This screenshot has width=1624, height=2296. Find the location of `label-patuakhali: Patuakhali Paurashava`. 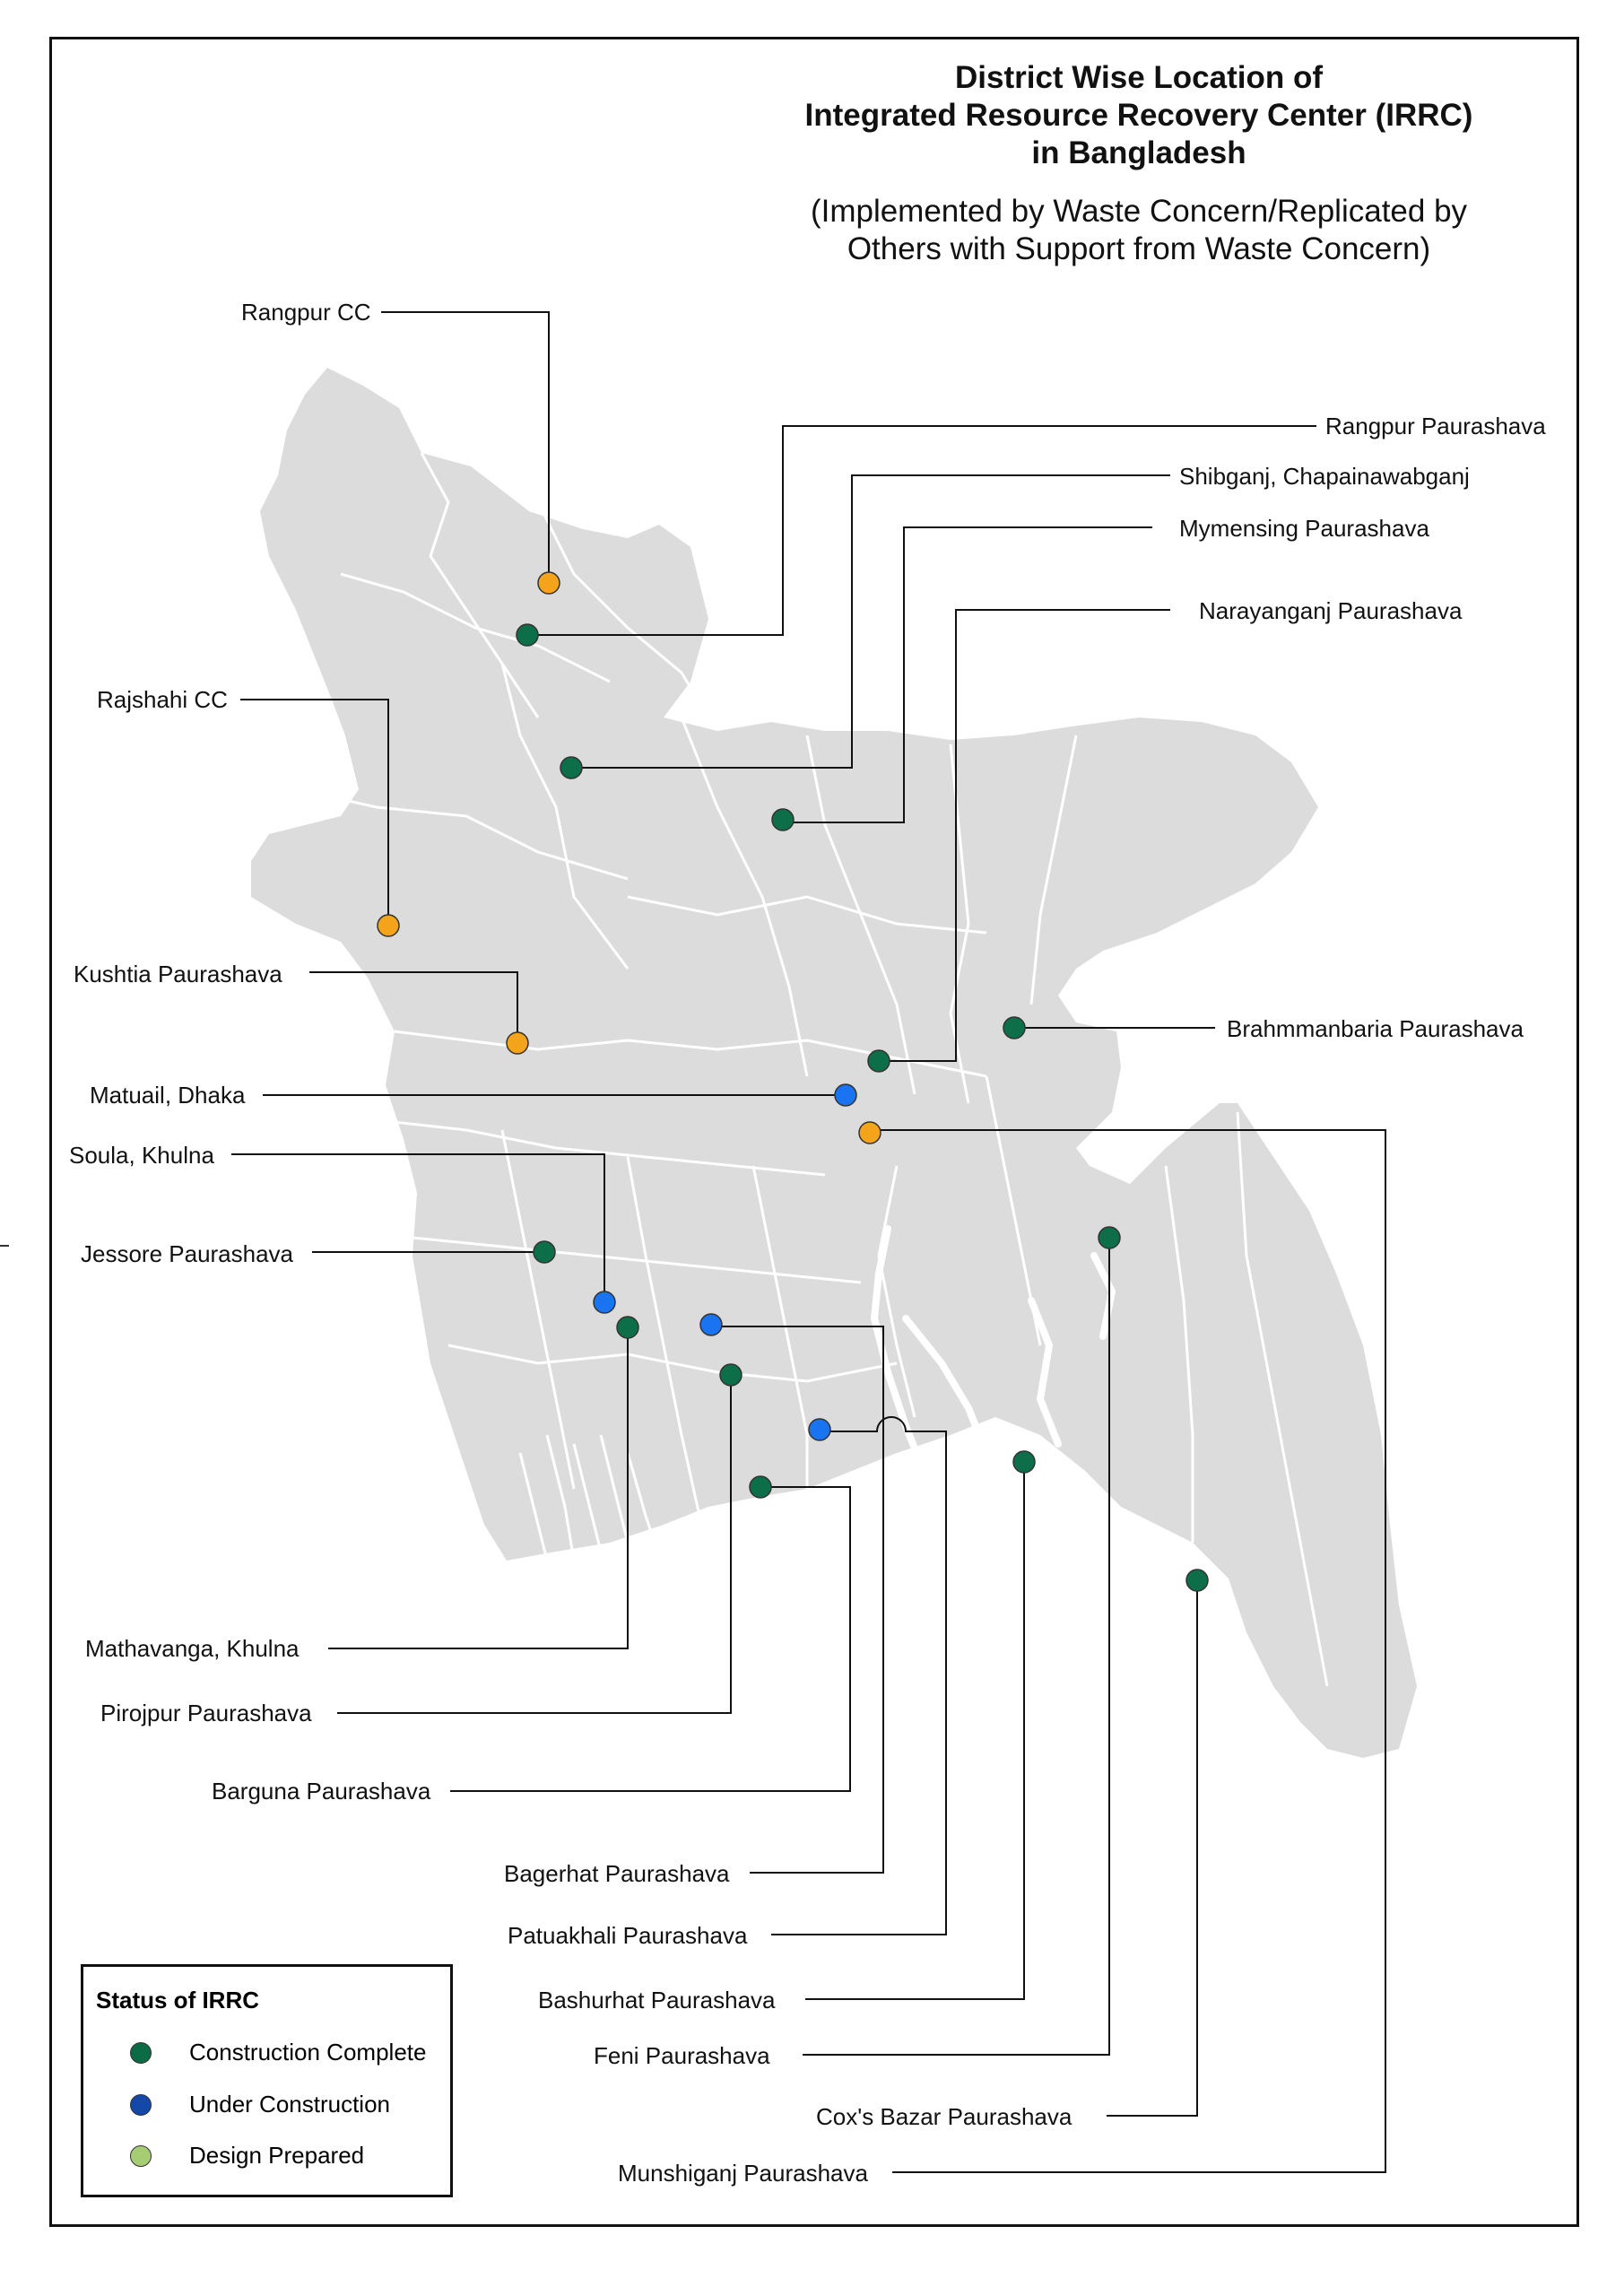

label-patuakhali: Patuakhali Paurashava is located at coordinates (628, 1935).